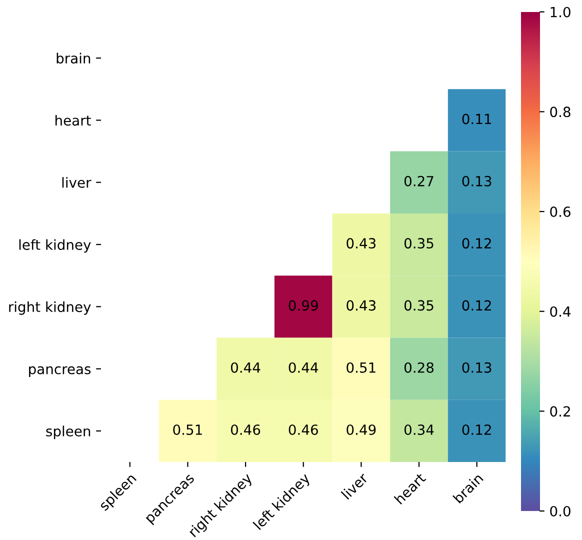 The height and width of the screenshot is (540, 582). Describe the element at coordinates (73, 120) in the screenshot. I see `y-tick-label: heart` at that location.